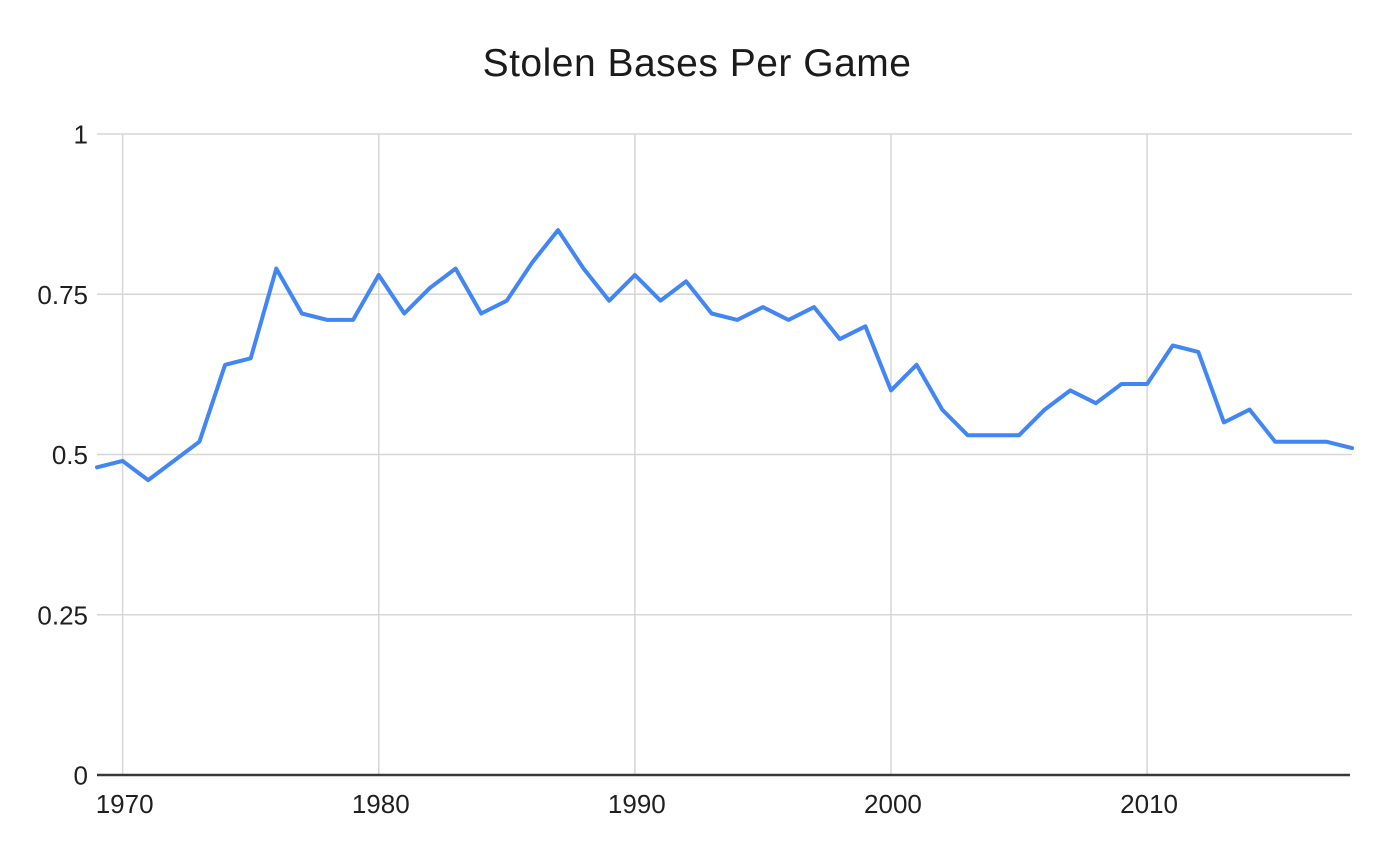 The image size is (1394, 862). Describe the element at coordinates (62, 295) in the screenshot. I see `y-tick-label: 0.75` at that location.